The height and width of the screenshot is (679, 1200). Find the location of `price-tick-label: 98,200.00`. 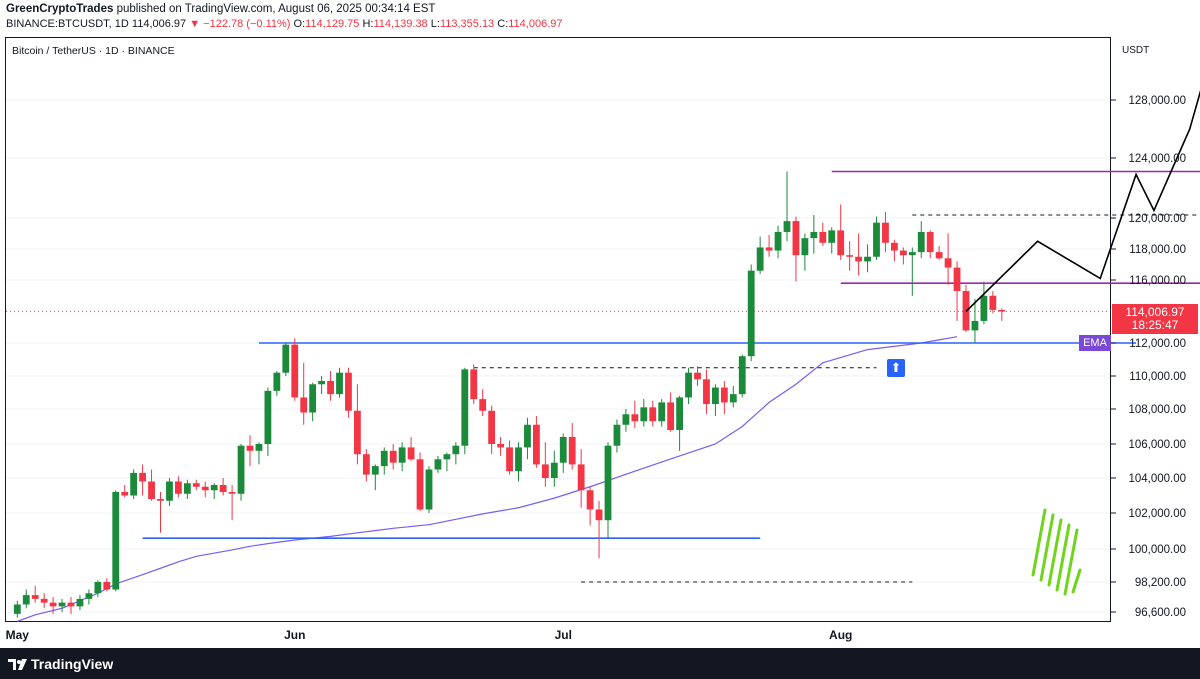

price-tick-label: 98,200.00 is located at coordinates (1160, 583).